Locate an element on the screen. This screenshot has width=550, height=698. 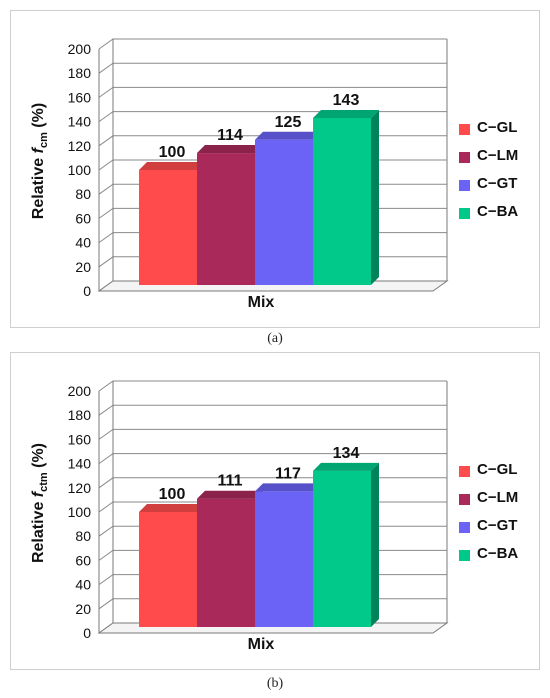
caption-a: (a) is located at coordinates (275, 338).